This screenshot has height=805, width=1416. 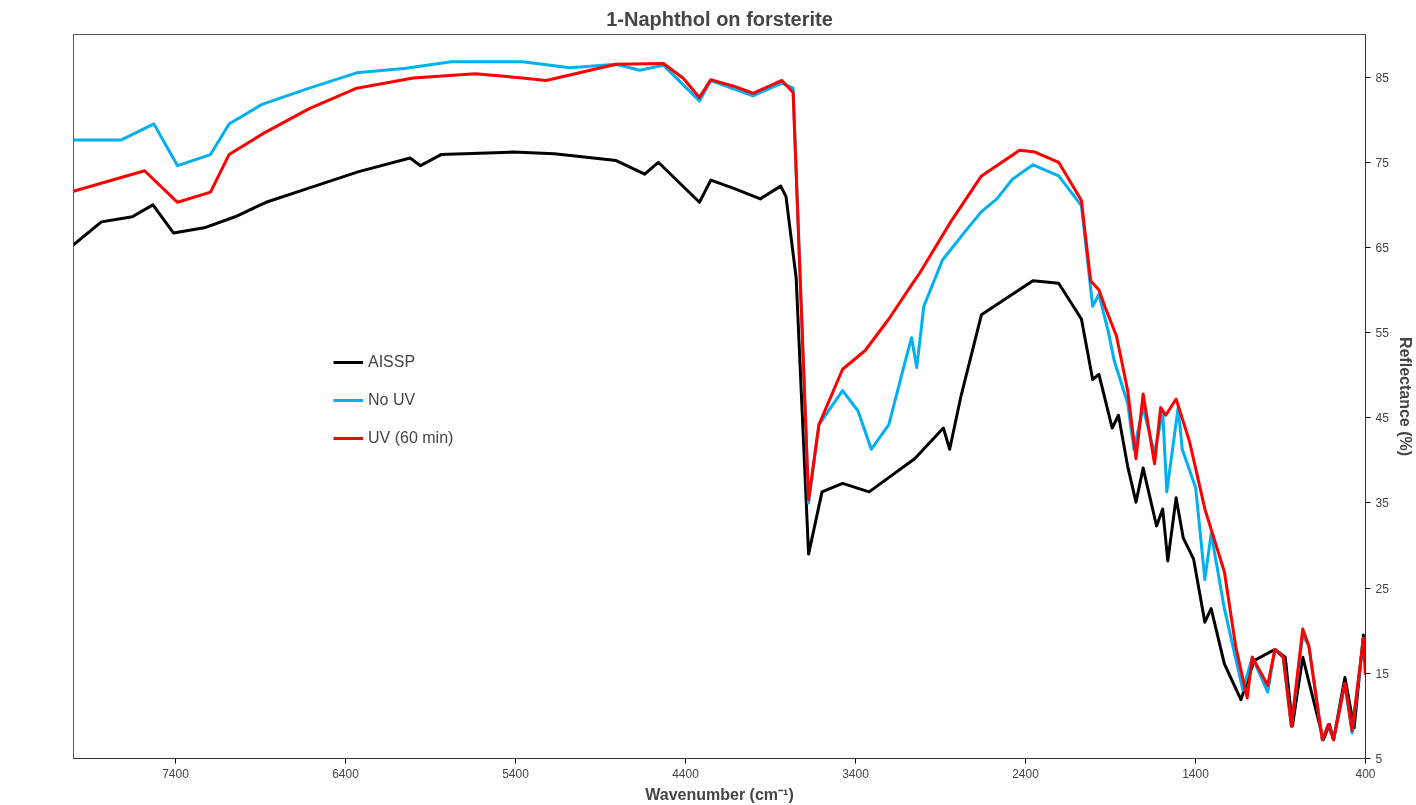 What do you see at coordinates (1382, 333) in the screenshot?
I see `y-tick-label: 55` at bounding box center [1382, 333].